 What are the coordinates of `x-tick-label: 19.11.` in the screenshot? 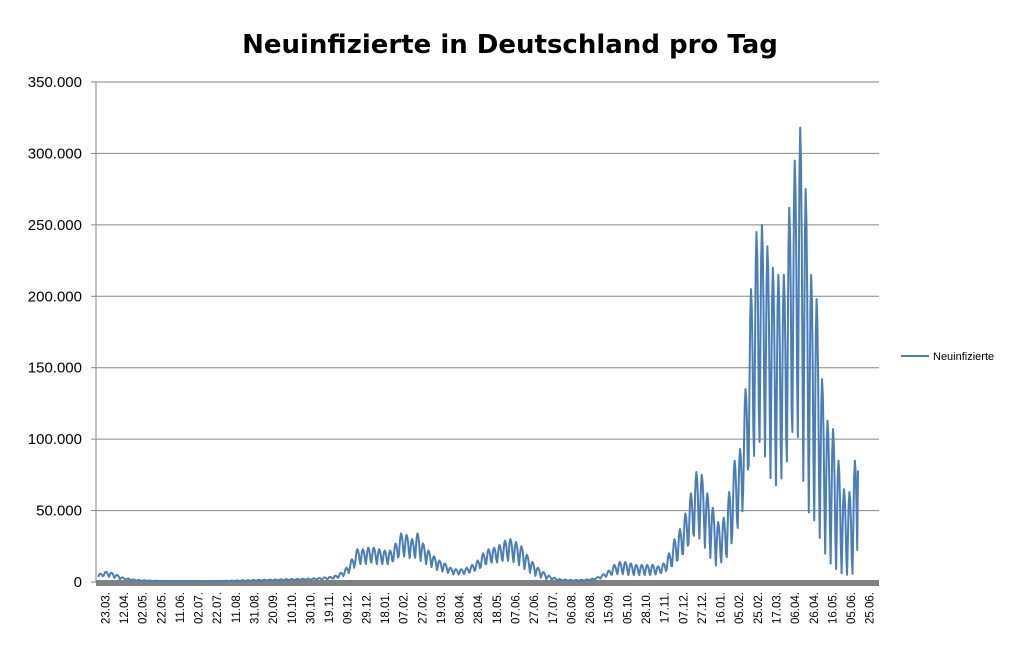 It's located at (330, 607).